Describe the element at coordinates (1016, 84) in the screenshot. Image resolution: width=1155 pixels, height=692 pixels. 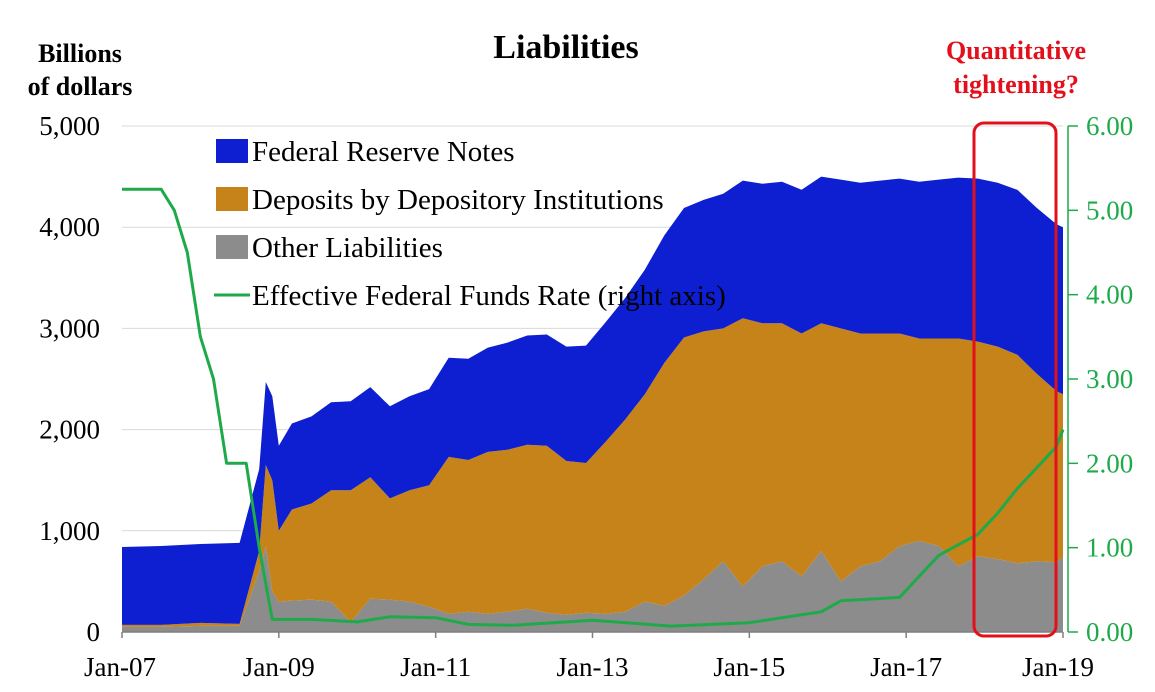
I see `qt-annotation: tightening?` at that location.